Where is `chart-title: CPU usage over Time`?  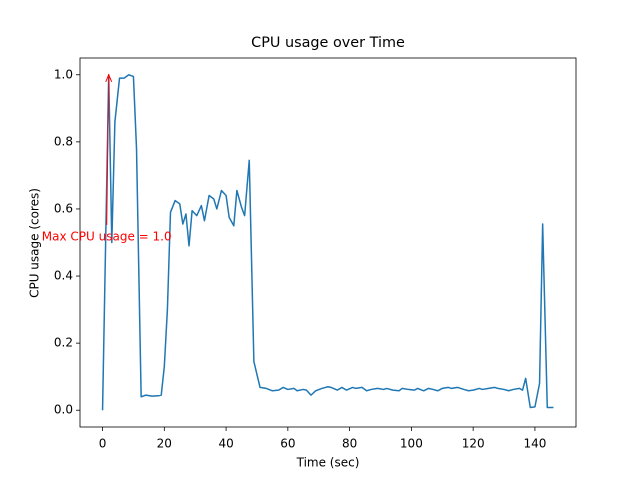
chart-title: CPU usage over Time is located at coordinates (328, 43).